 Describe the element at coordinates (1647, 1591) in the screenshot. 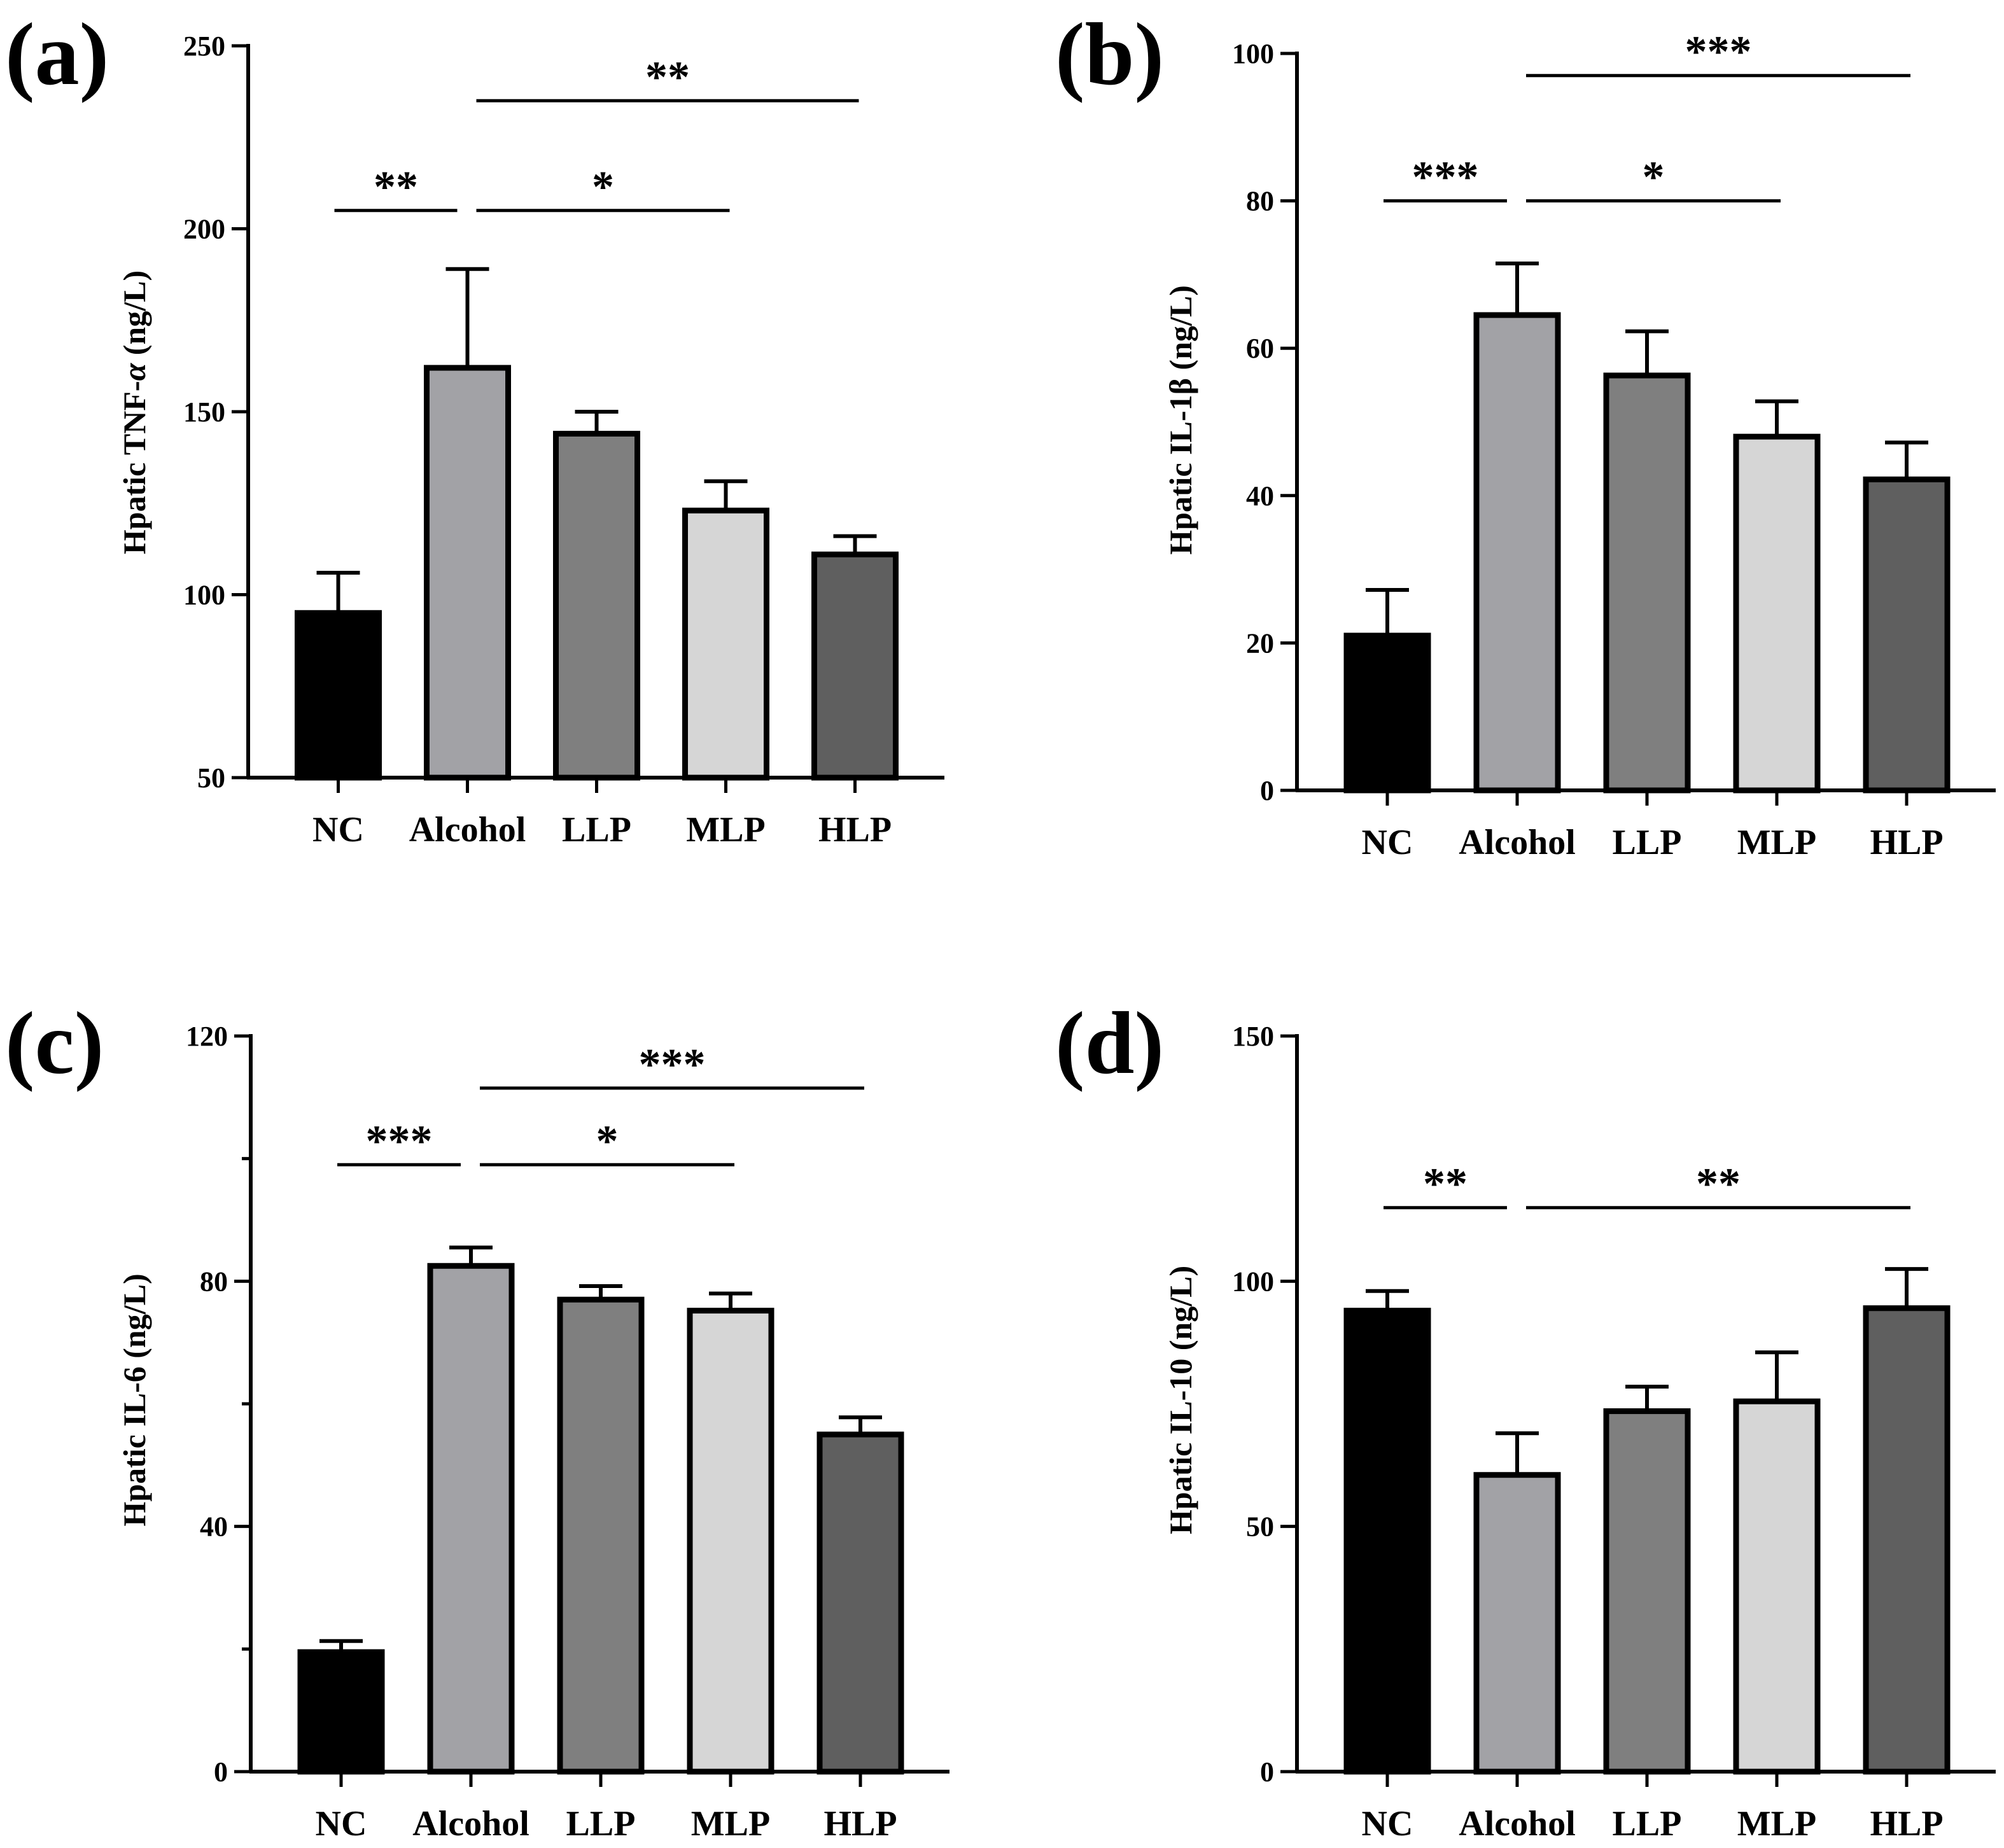

I see `bar-d-llp` at that location.